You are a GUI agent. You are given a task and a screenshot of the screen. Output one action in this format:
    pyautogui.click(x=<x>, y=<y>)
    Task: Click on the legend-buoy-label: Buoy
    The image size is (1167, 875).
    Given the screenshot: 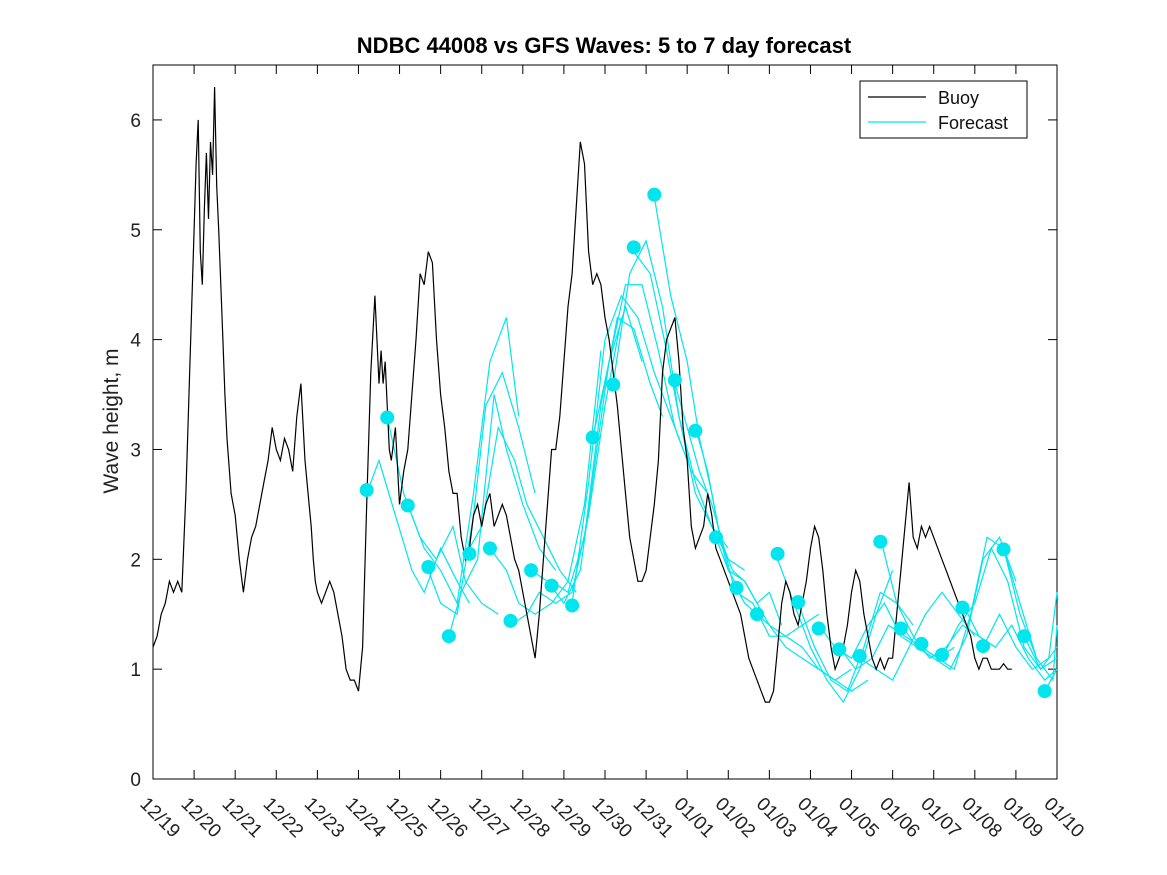 What is the action you would take?
    pyautogui.click(x=958, y=98)
    